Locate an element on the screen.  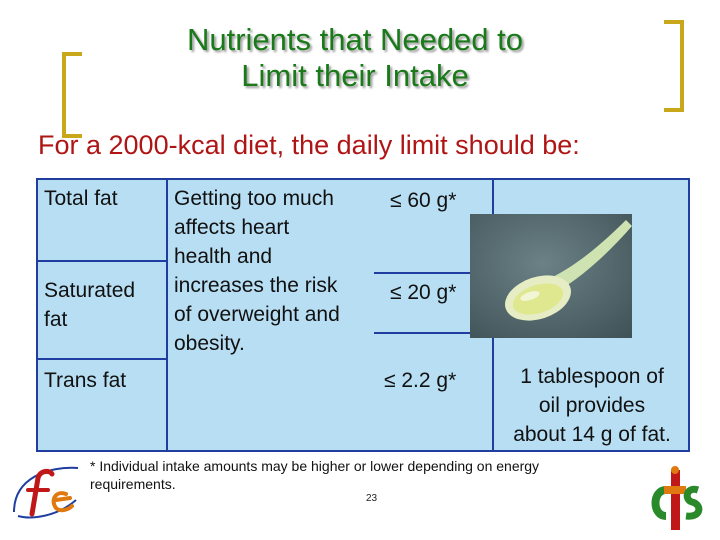
effect-line: increases the risk is located at coordinates (256, 285).